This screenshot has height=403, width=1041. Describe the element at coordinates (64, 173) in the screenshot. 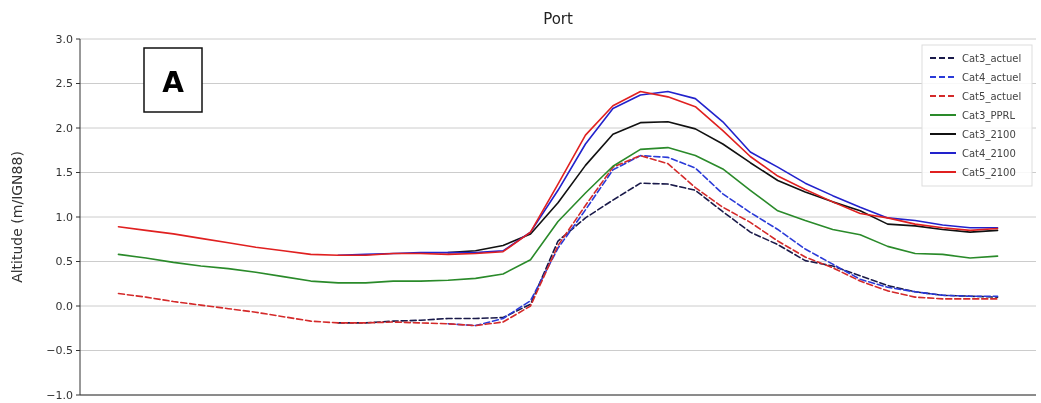

I see `y-tick-label: 1.5` at that location.